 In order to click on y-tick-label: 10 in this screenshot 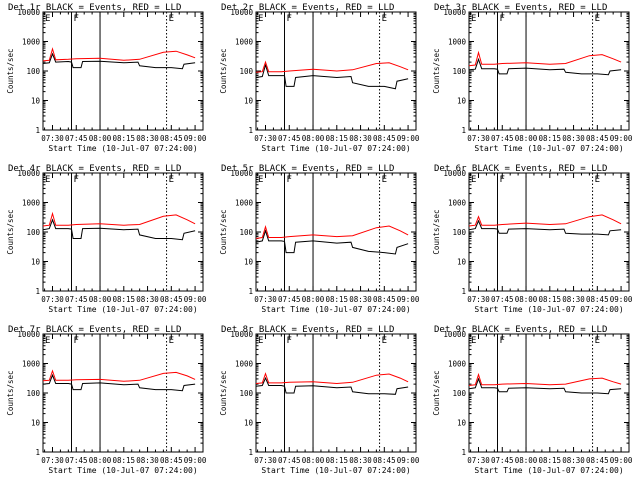, I will do `click(249, 101)`.